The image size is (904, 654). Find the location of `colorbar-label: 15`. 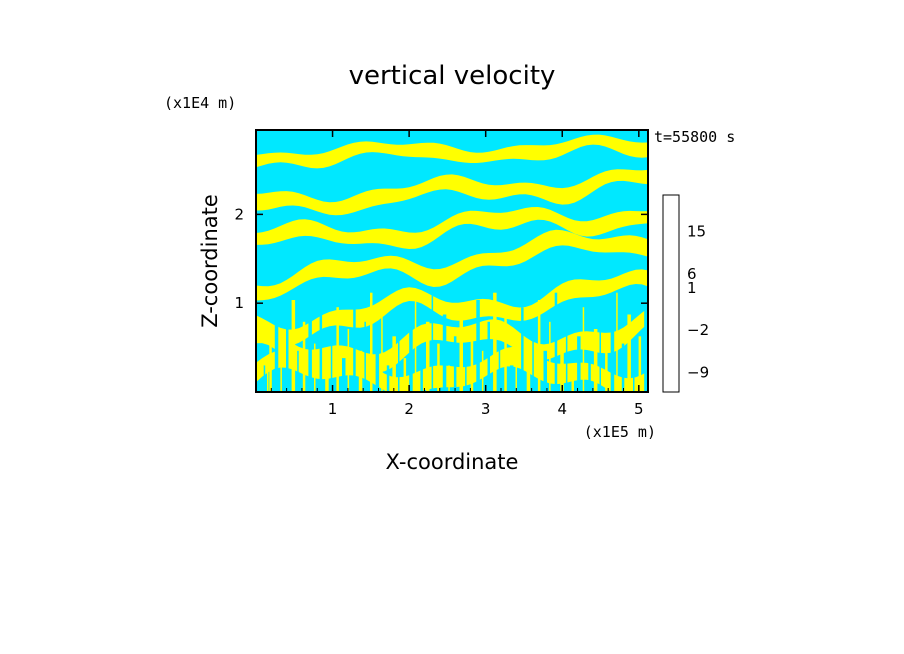

colorbar-label: 15 is located at coordinates (696, 232).